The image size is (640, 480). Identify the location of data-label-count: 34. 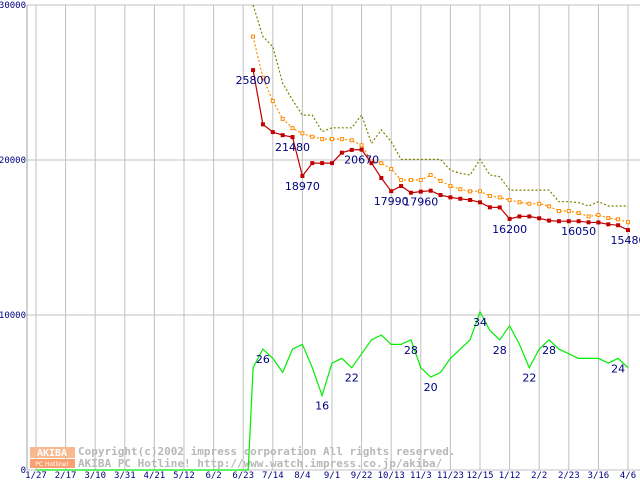
(480, 322).